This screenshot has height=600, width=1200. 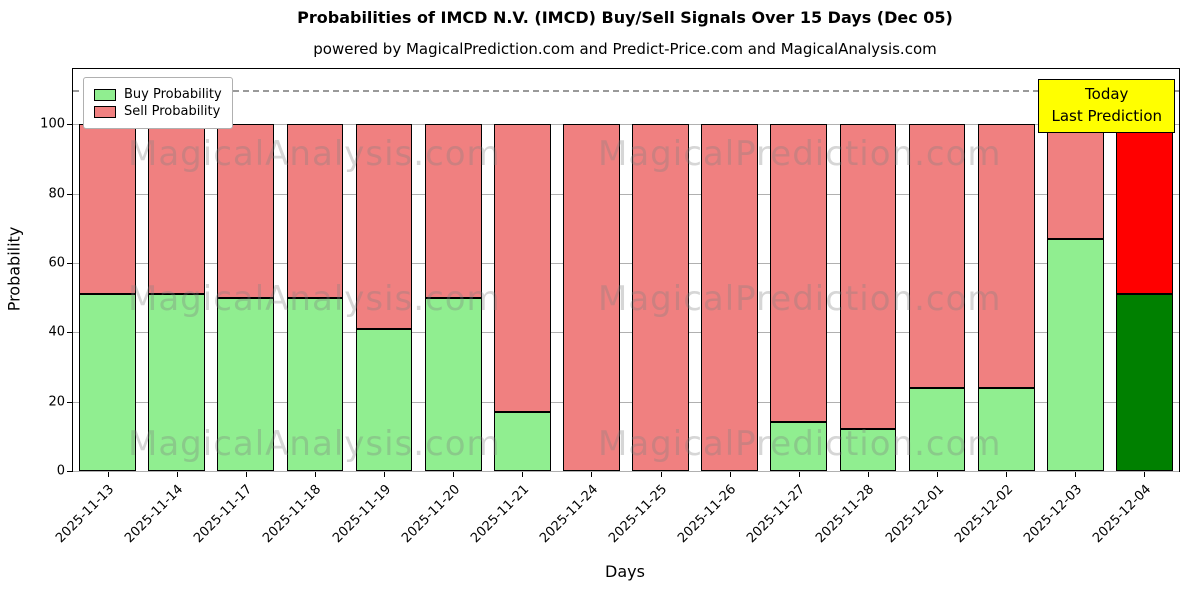 I want to click on today-annotation: Today Last Prediction, so click(x=1106, y=106).